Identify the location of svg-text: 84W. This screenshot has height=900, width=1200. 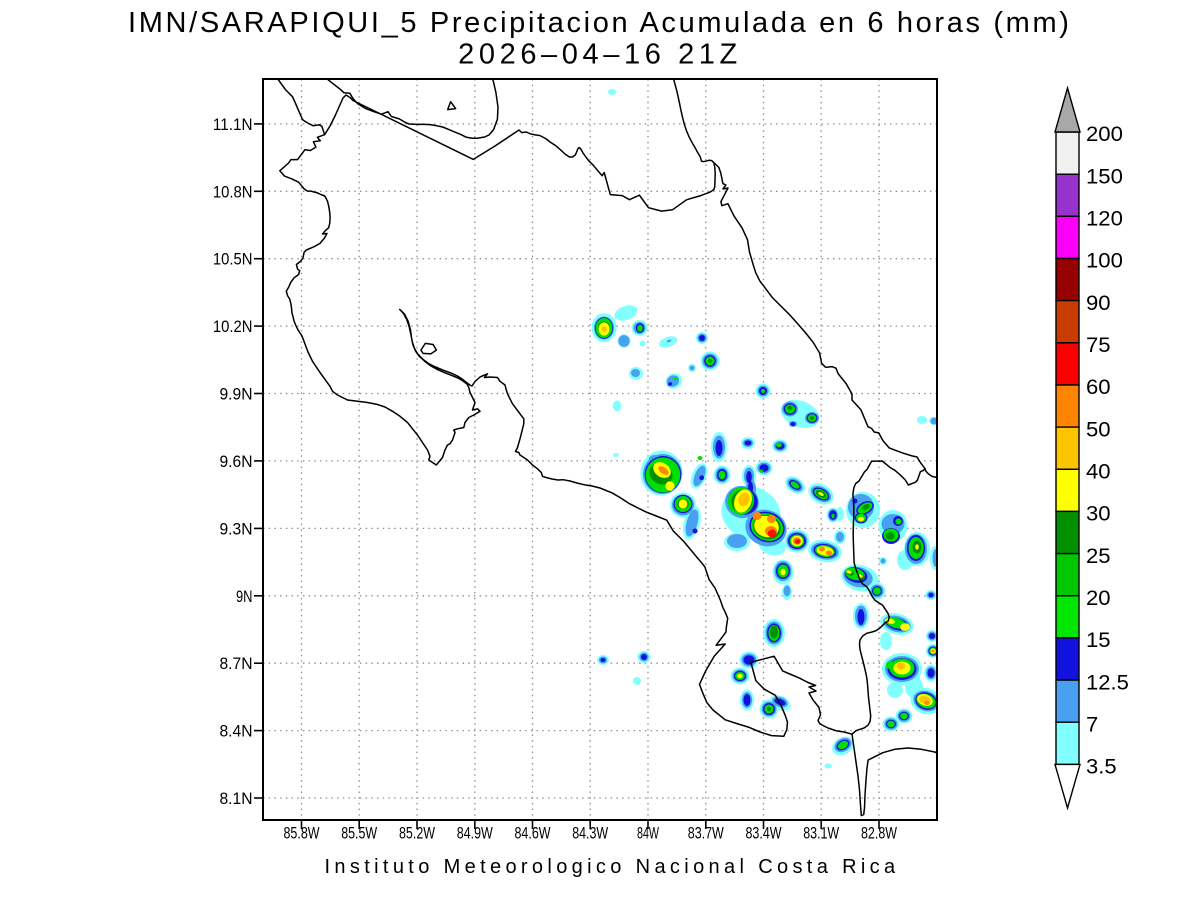
(648, 834).